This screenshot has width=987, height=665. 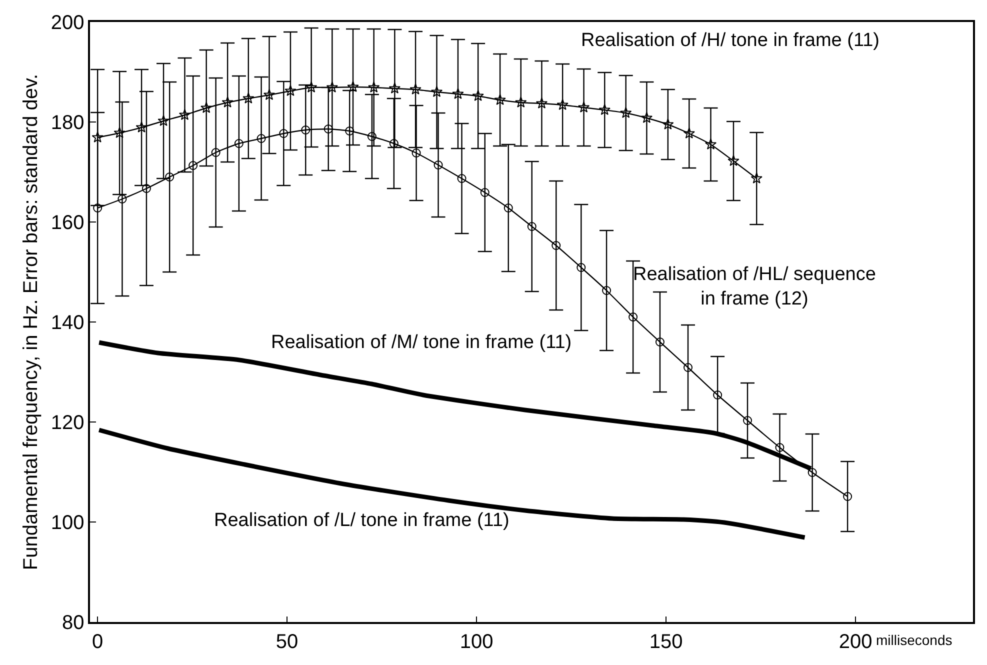 What do you see at coordinates (754, 287) in the screenshot?
I see `annotation: Realisation of /HL/ sequence in frame (12)` at bounding box center [754, 287].